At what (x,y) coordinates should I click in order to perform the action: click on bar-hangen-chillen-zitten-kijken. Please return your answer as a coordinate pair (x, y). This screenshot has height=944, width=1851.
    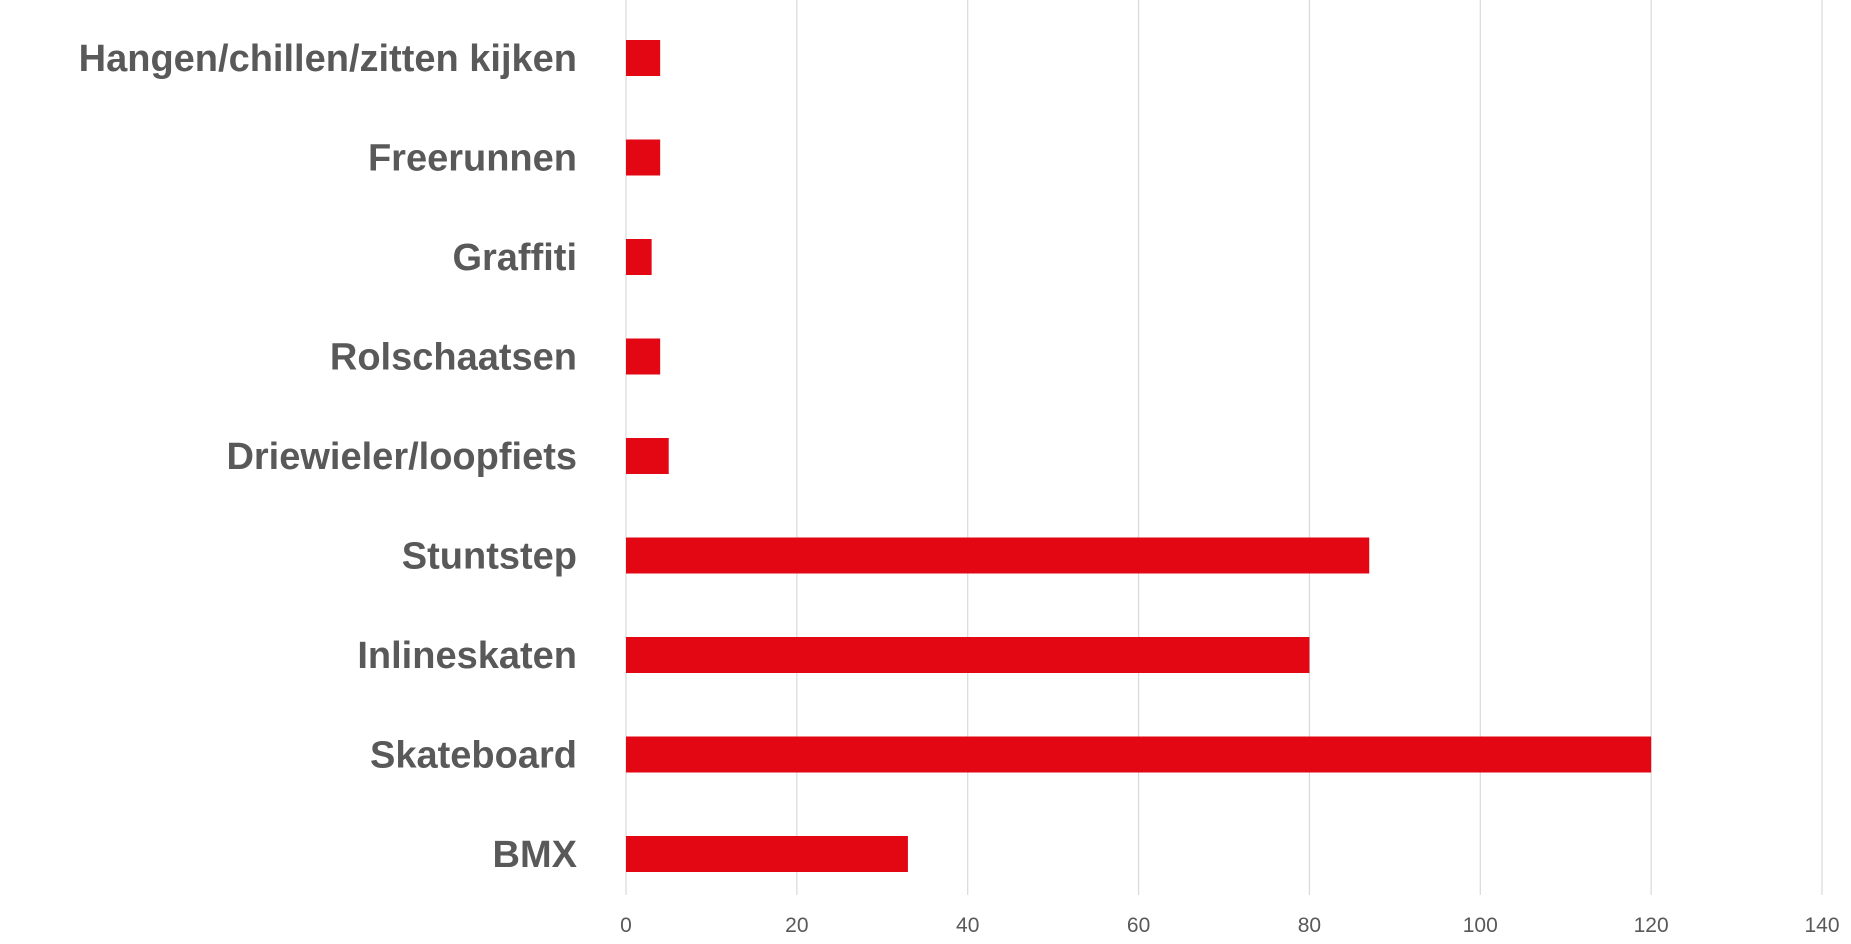
    Looking at the image, I should click on (643, 58).